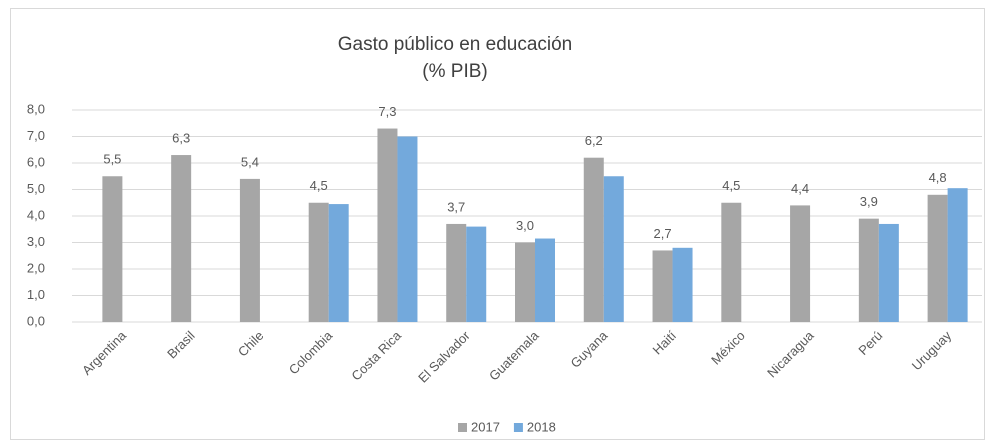 This screenshot has width=989, height=448. I want to click on data-label: 3,9, so click(869, 201).